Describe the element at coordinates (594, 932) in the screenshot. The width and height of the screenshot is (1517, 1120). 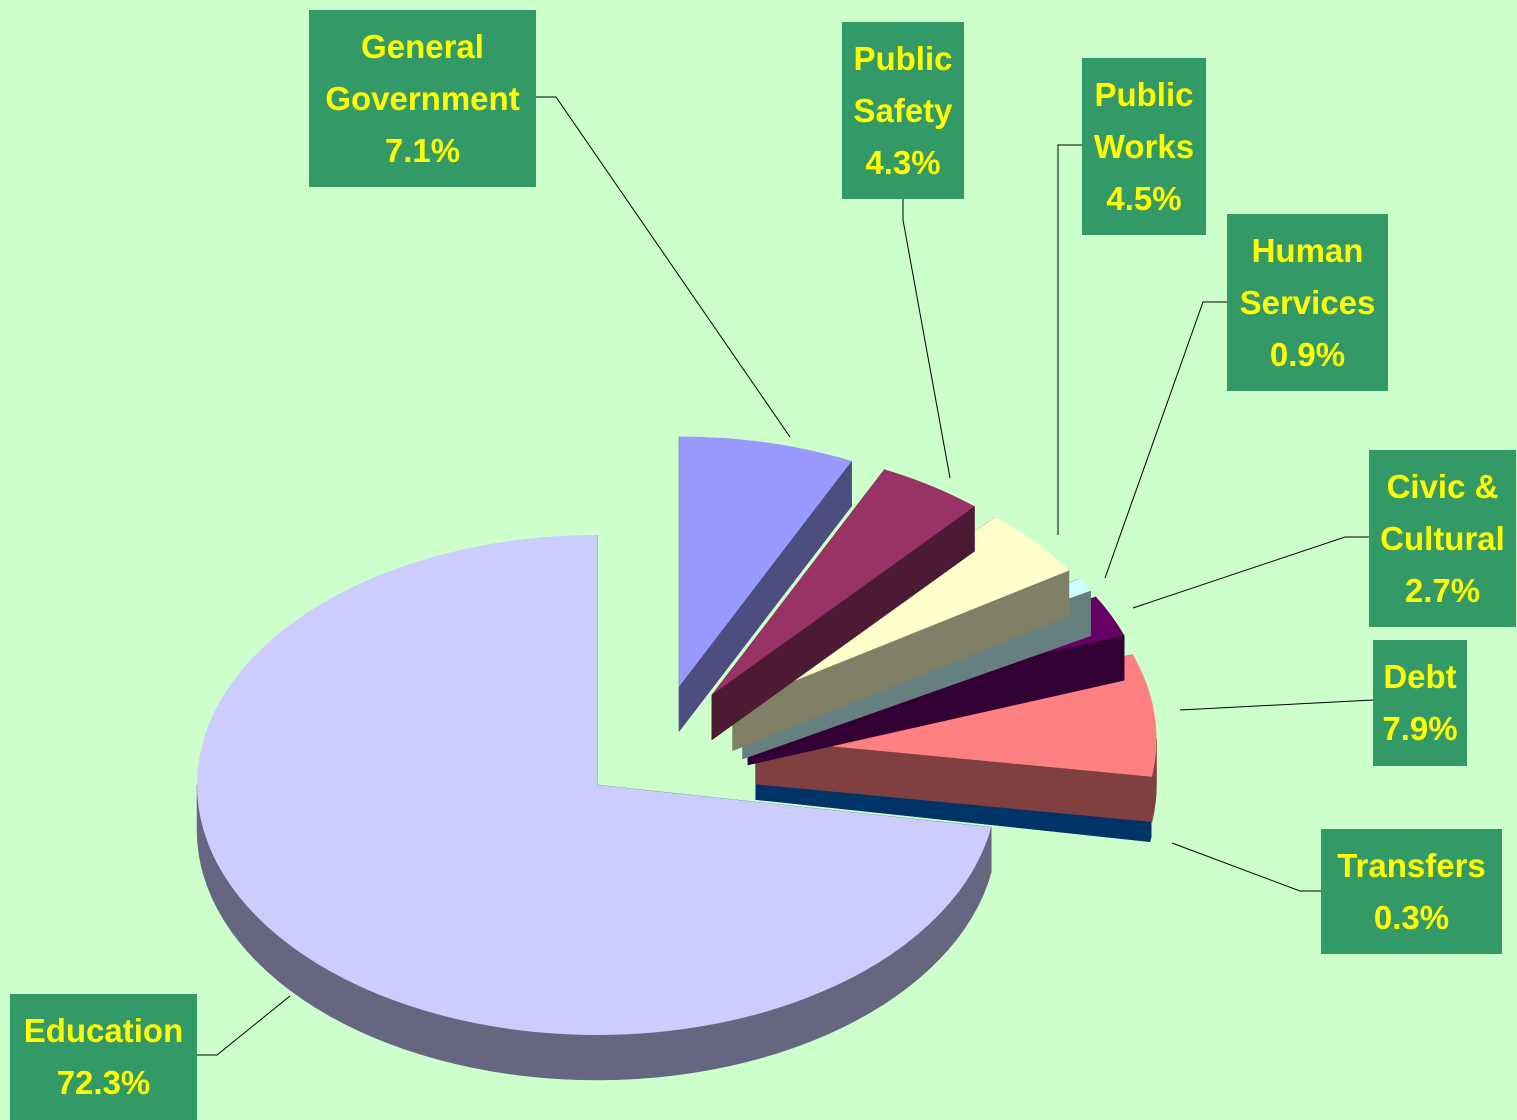
I see `slice-wall` at that location.